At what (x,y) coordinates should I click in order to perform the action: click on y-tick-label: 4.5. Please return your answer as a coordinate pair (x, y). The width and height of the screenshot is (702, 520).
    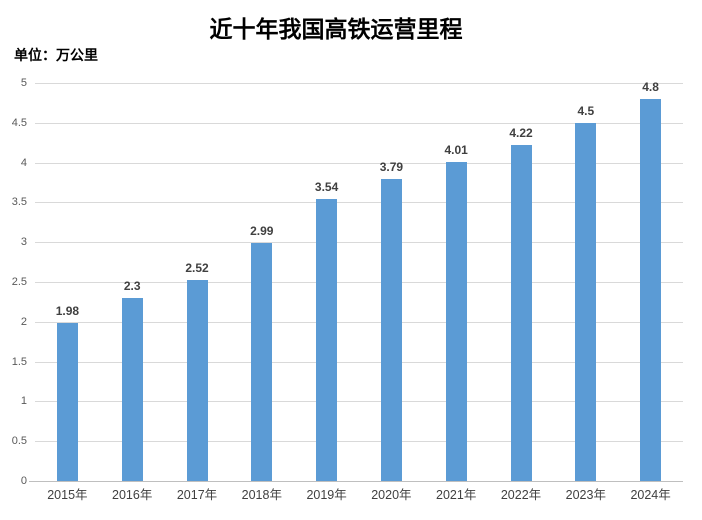
    Looking at the image, I should click on (19, 122).